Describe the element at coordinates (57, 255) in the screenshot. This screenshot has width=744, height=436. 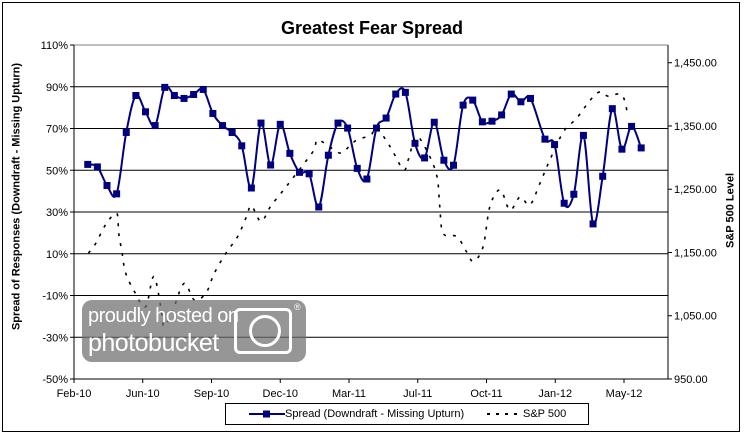
I see `y-tick-label: 10%` at that location.